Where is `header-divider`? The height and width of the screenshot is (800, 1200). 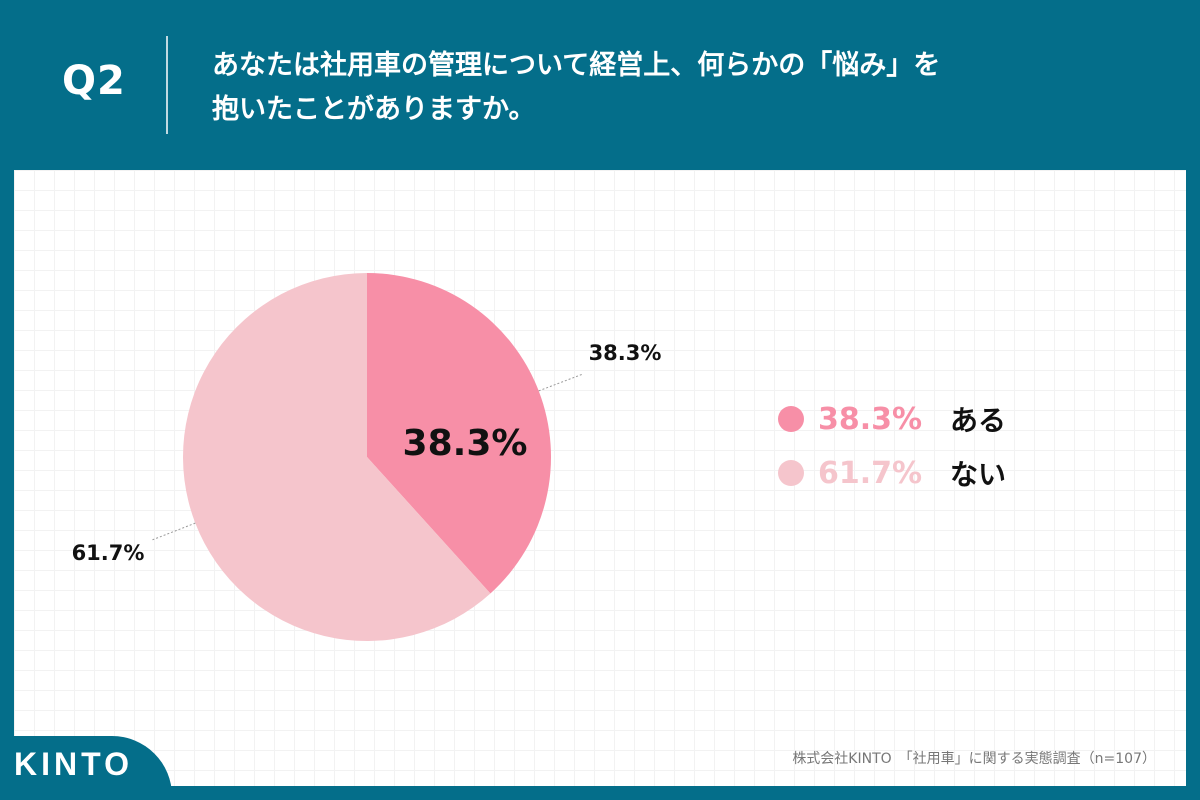
header-divider is located at coordinates (167, 85).